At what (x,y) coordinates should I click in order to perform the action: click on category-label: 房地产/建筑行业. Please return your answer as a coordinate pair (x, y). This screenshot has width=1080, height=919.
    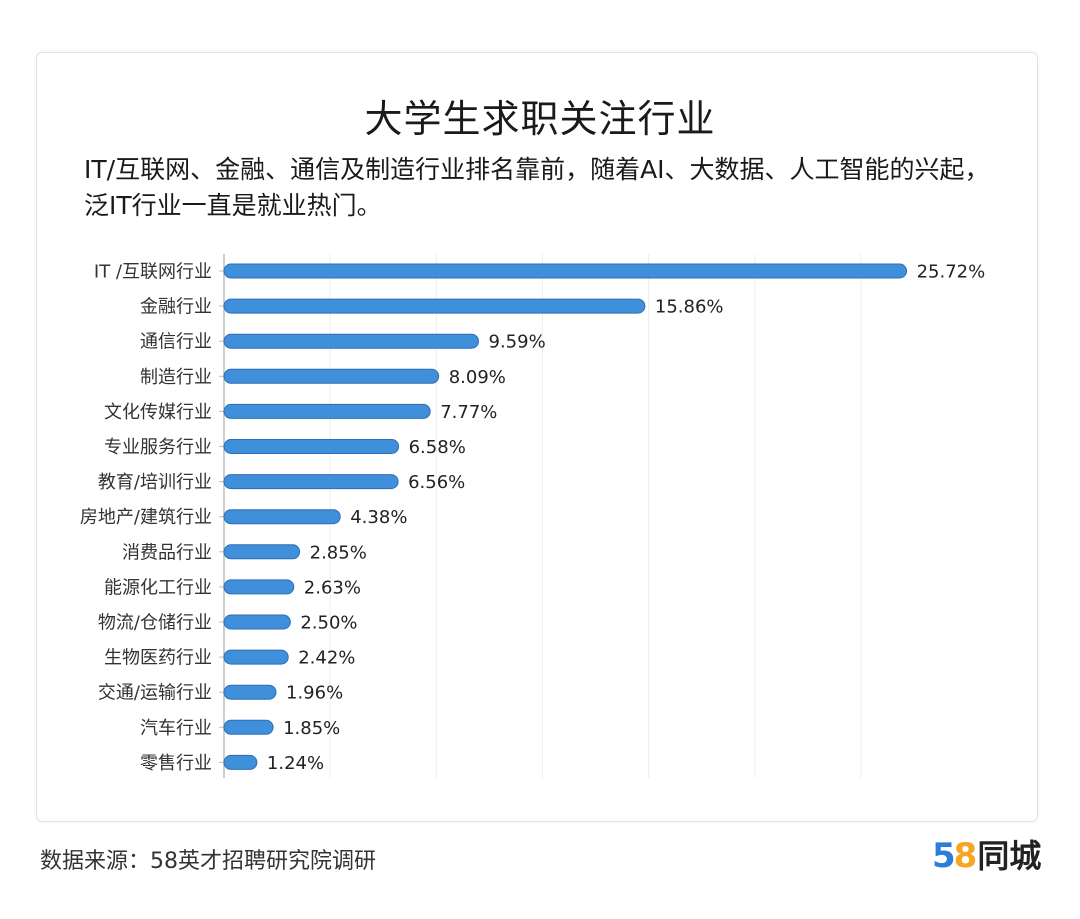
    Looking at the image, I should click on (146, 517).